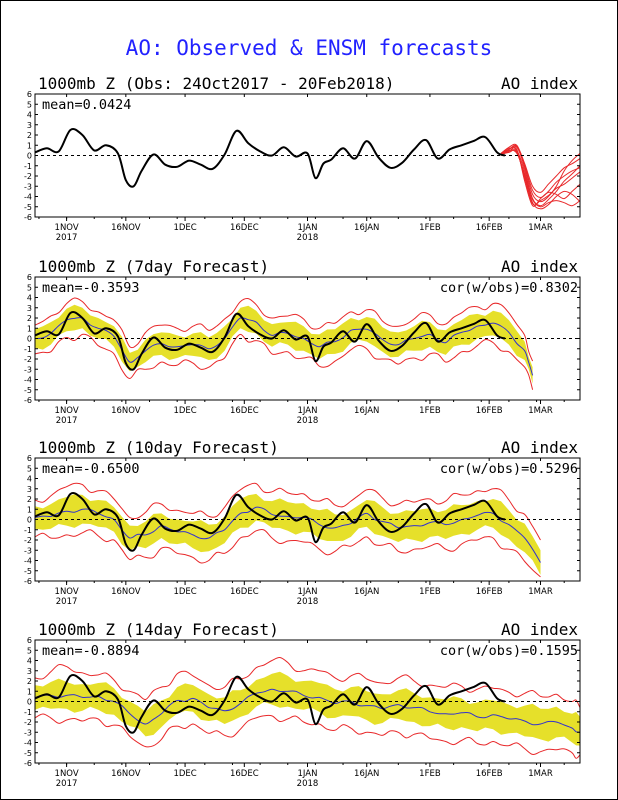  What do you see at coordinates (91, 288) in the screenshot?
I see `stat-mean-label: mean=-0.3593` at bounding box center [91, 288].